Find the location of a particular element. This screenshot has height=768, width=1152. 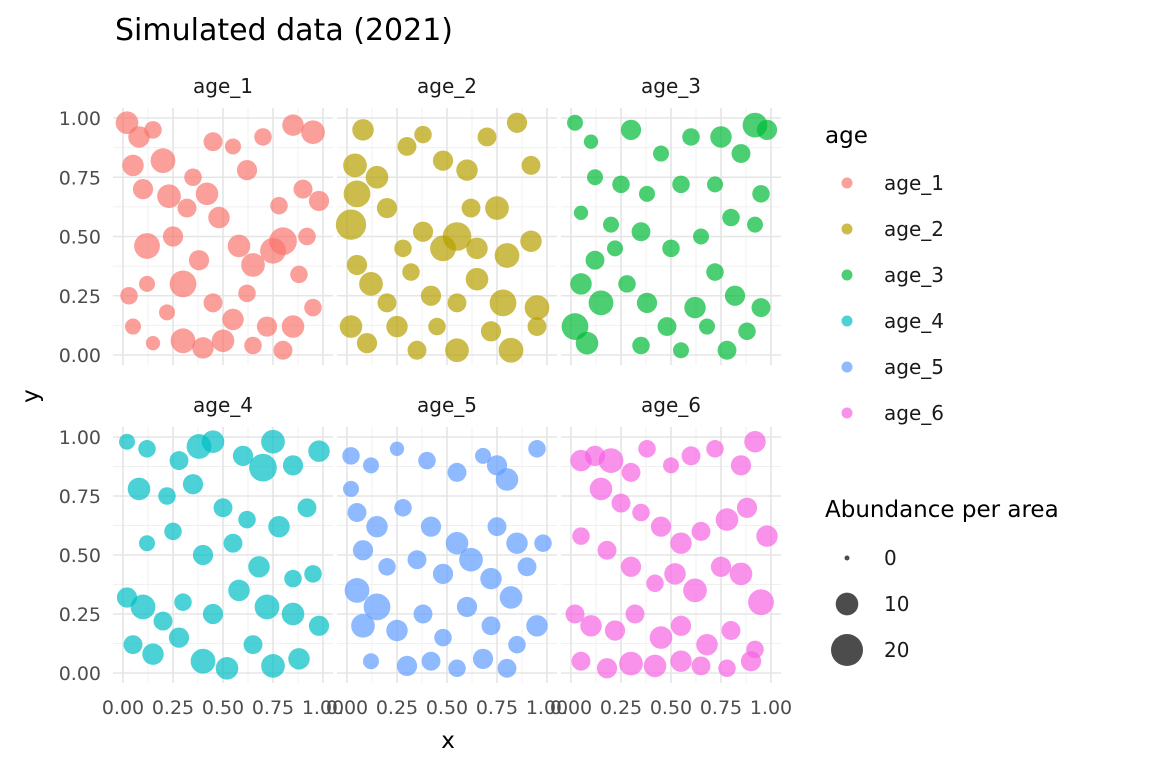

y-tick-label: 0.75 is located at coordinates (80, 497).